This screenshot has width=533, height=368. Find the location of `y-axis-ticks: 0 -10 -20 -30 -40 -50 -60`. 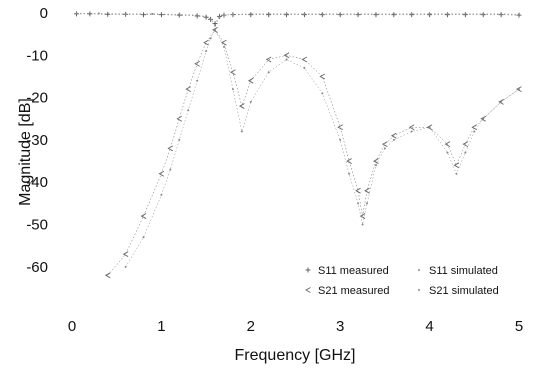

y-axis-ticks: 0 -10 -20 -30 -40 -50 -60 is located at coordinates (37, 140).